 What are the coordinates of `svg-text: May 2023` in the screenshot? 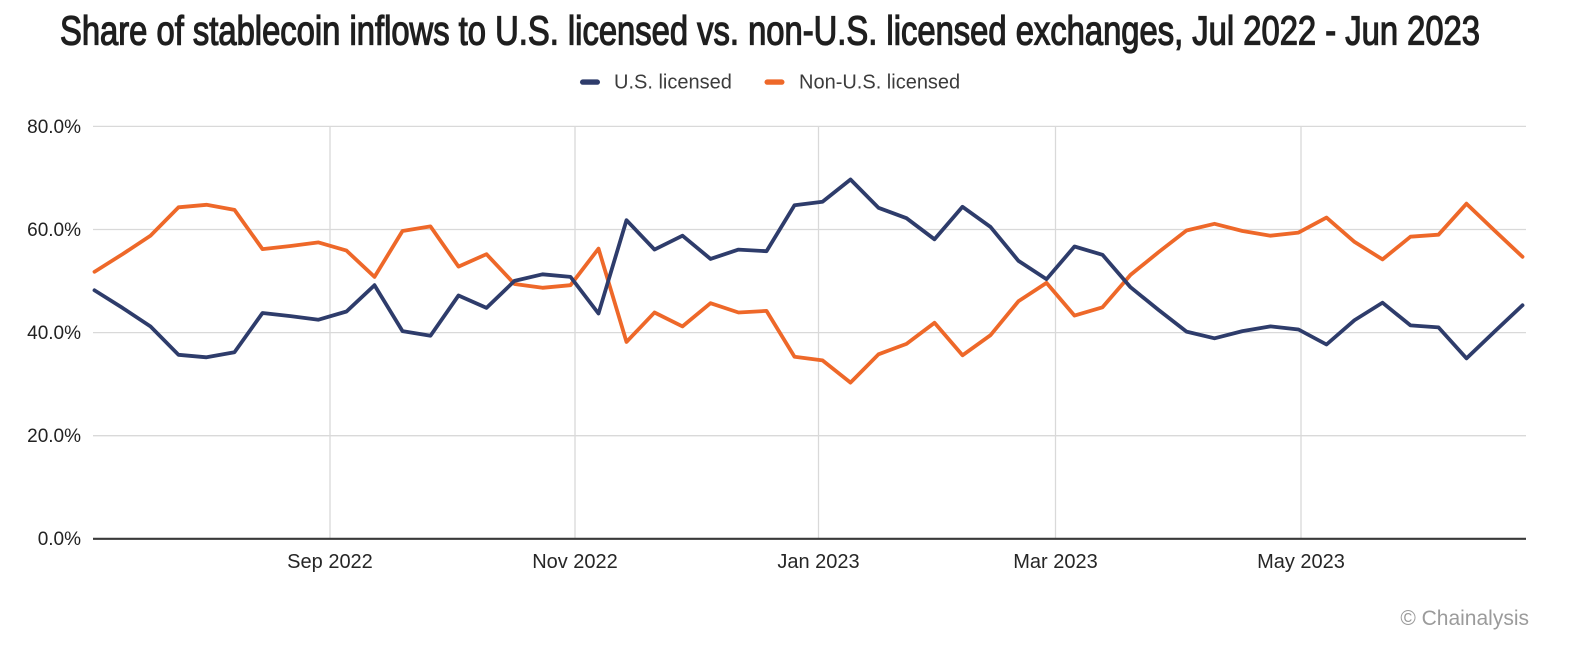 It's located at (1301, 562).